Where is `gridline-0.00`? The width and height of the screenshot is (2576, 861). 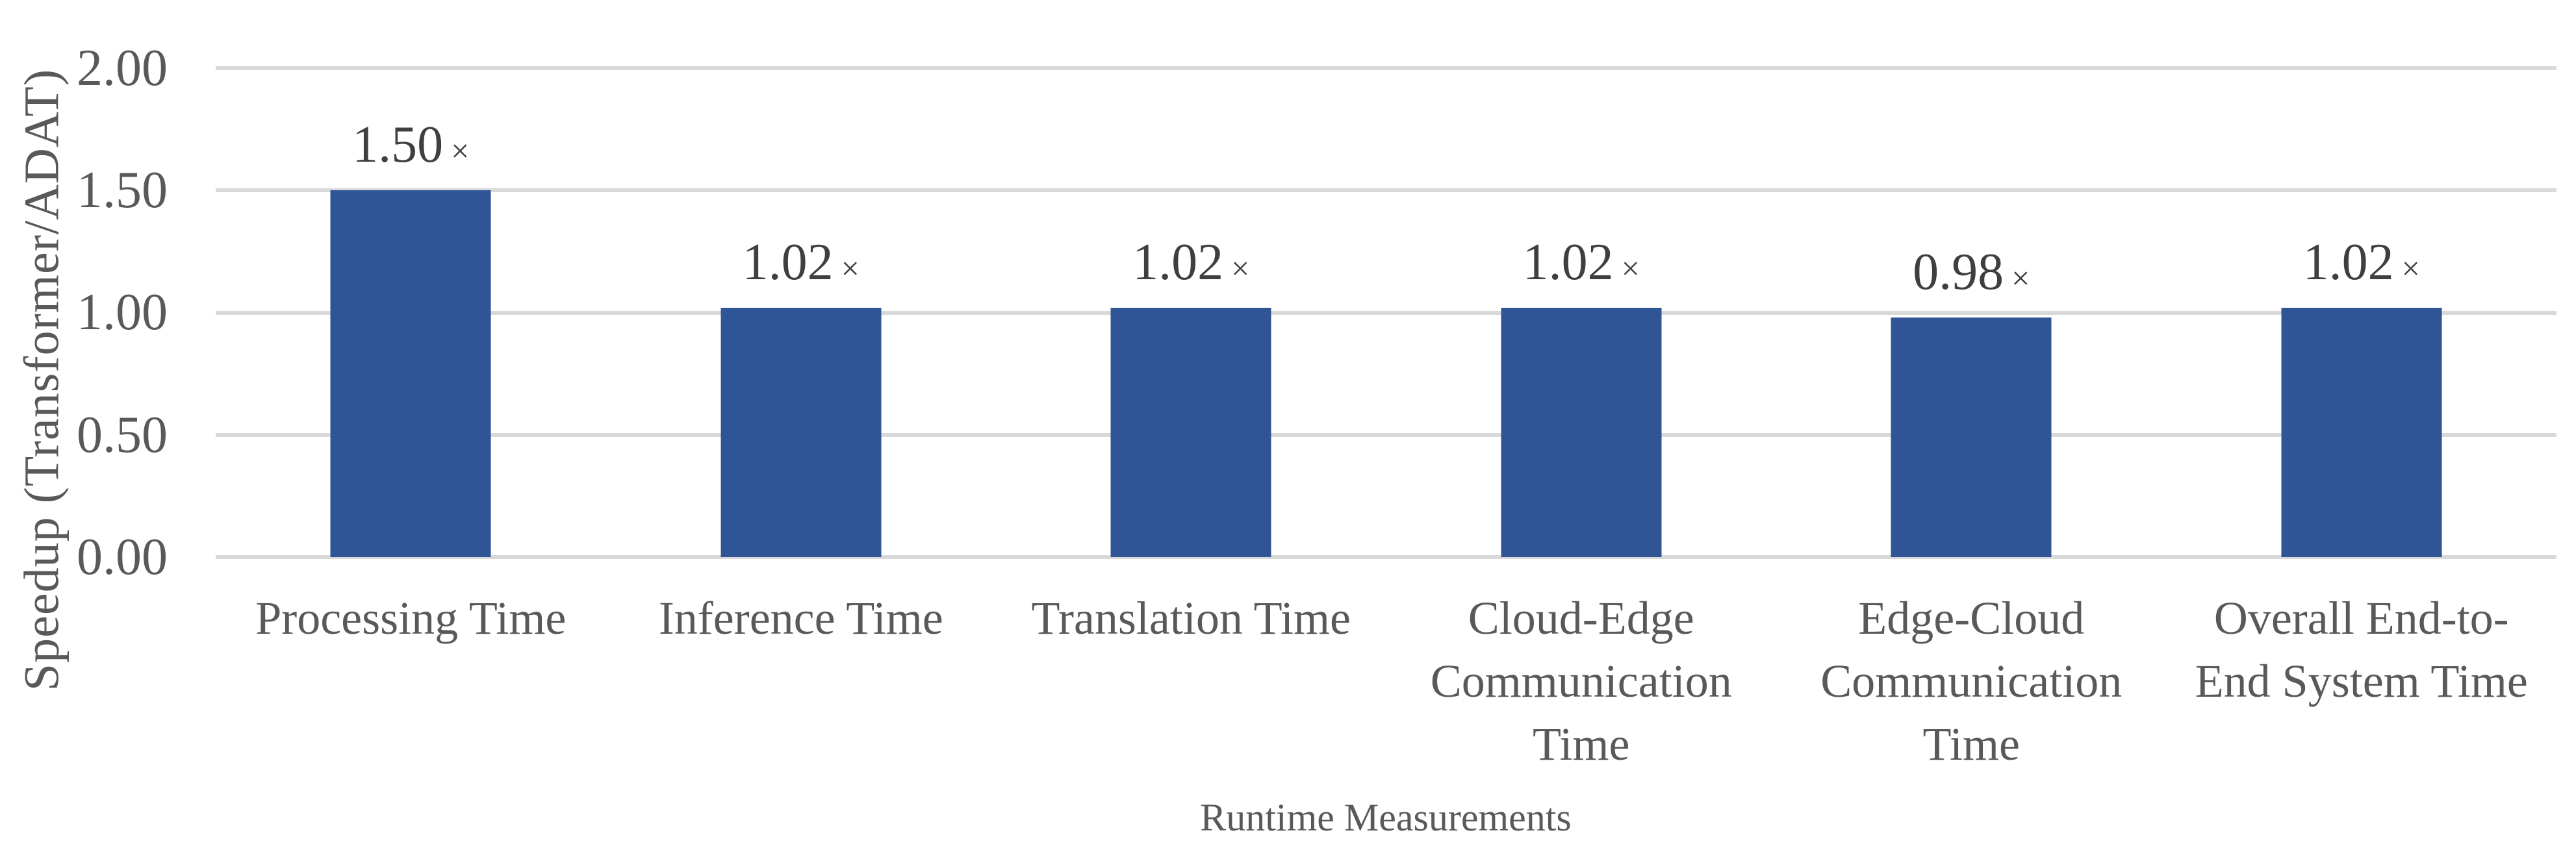 gridline-0.00 is located at coordinates (1386, 557).